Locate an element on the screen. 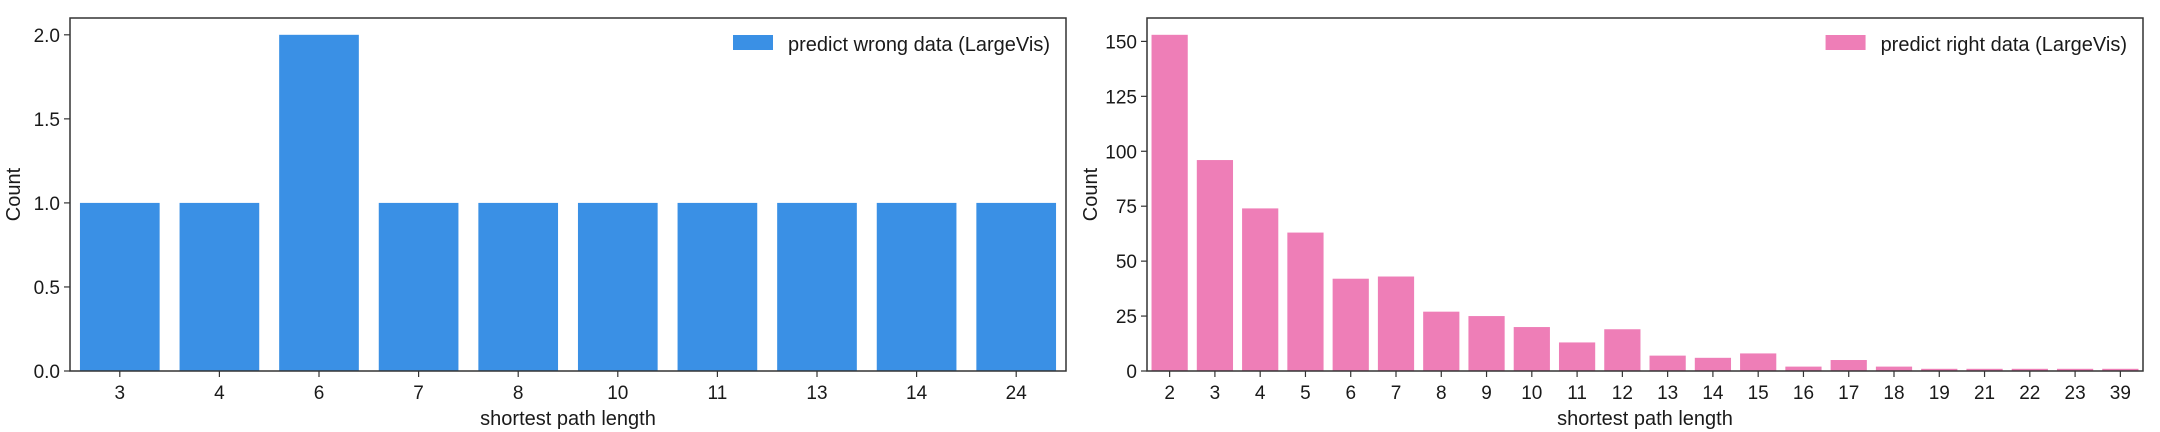 This screenshot has width=2160, height=432. y-tick-label: 0.0 is located at coordinates (47, 372).